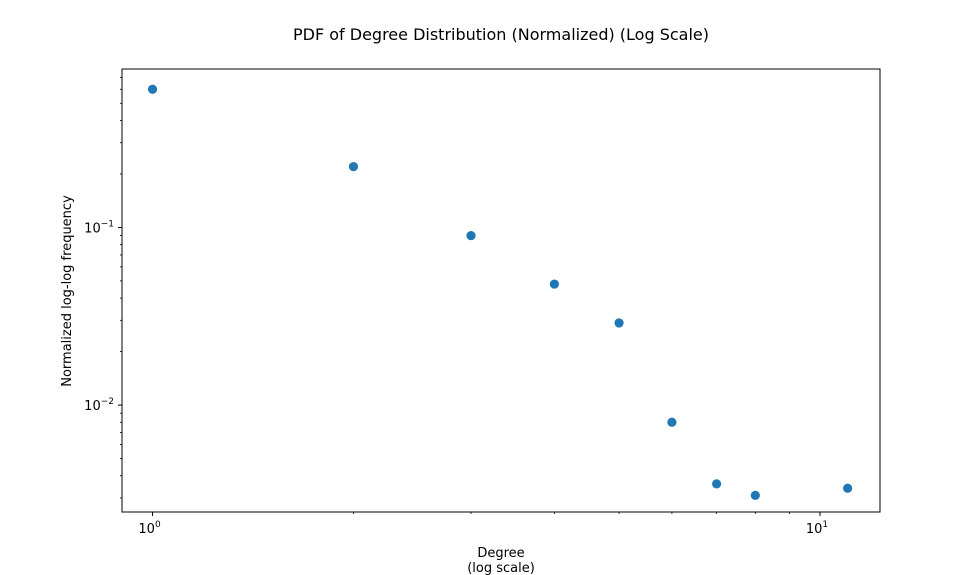 This screenshot has height=575, width=977. Describe the element at coordinates (67, 291) in the screenshot. I see `y-axis-label: Normalized log-log frequency` at that location.